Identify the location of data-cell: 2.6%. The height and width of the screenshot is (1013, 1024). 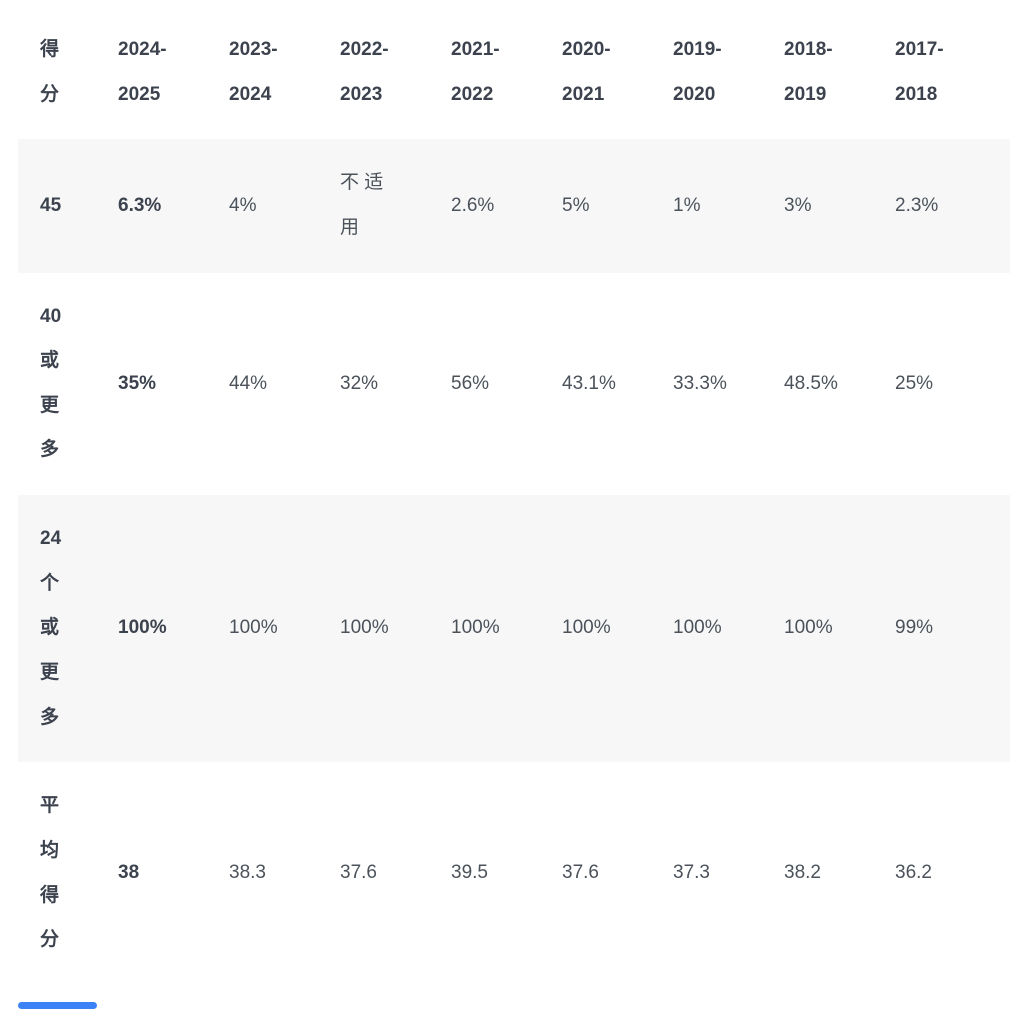
(473, 205).